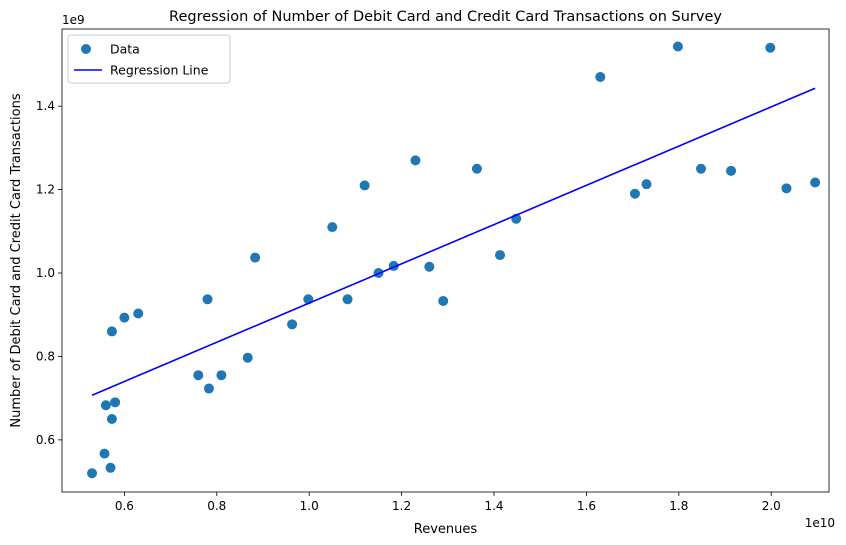 This screenshot has height=545, width=846. I want to click on x-tick-label: 1.8, so click(678, 506).